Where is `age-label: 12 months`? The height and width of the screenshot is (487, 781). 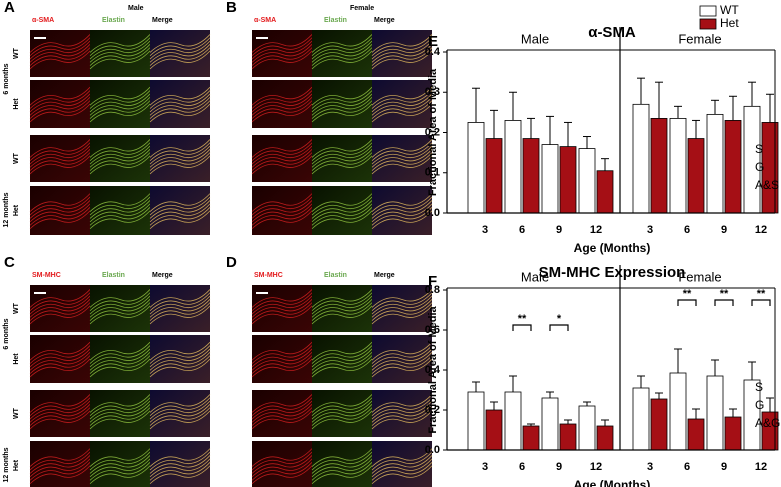 age-label: 12 months is located at coordinates (6, 209).